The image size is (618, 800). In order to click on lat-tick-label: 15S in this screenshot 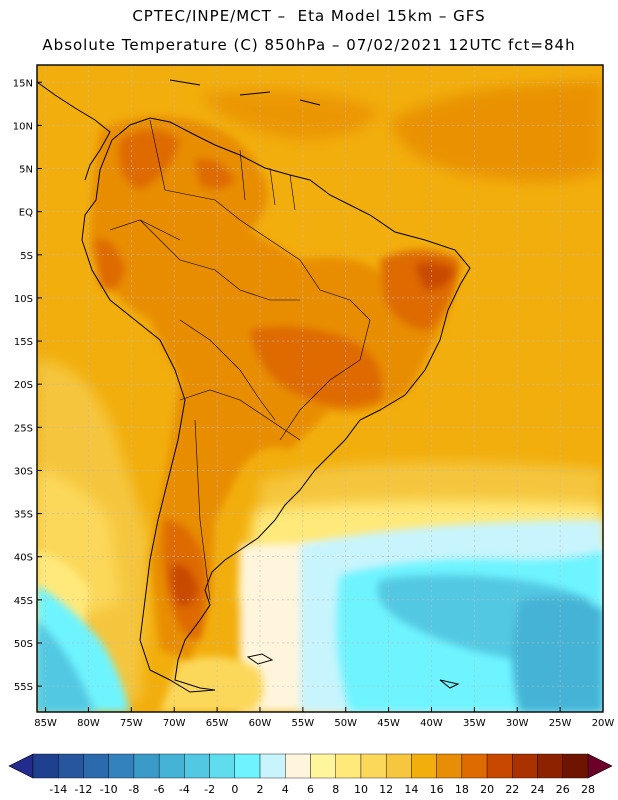, I will do `click(23, 342)`.